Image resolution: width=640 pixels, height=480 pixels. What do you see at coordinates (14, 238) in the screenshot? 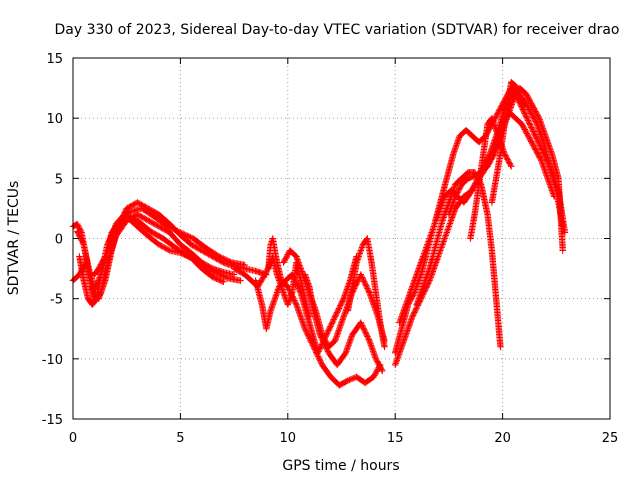
I see `y-axis-label: SDTVAR / TECUs` at bounding box center [14, 238].